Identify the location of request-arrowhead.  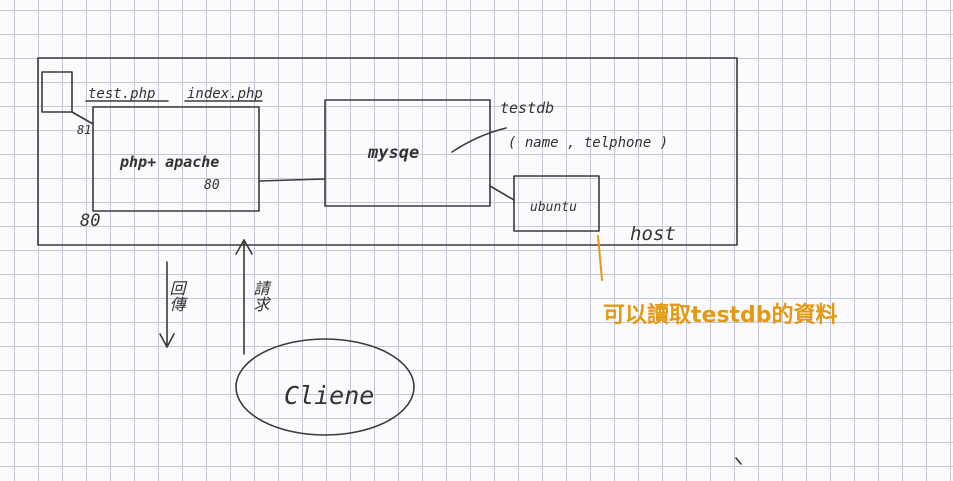
(244, 247).